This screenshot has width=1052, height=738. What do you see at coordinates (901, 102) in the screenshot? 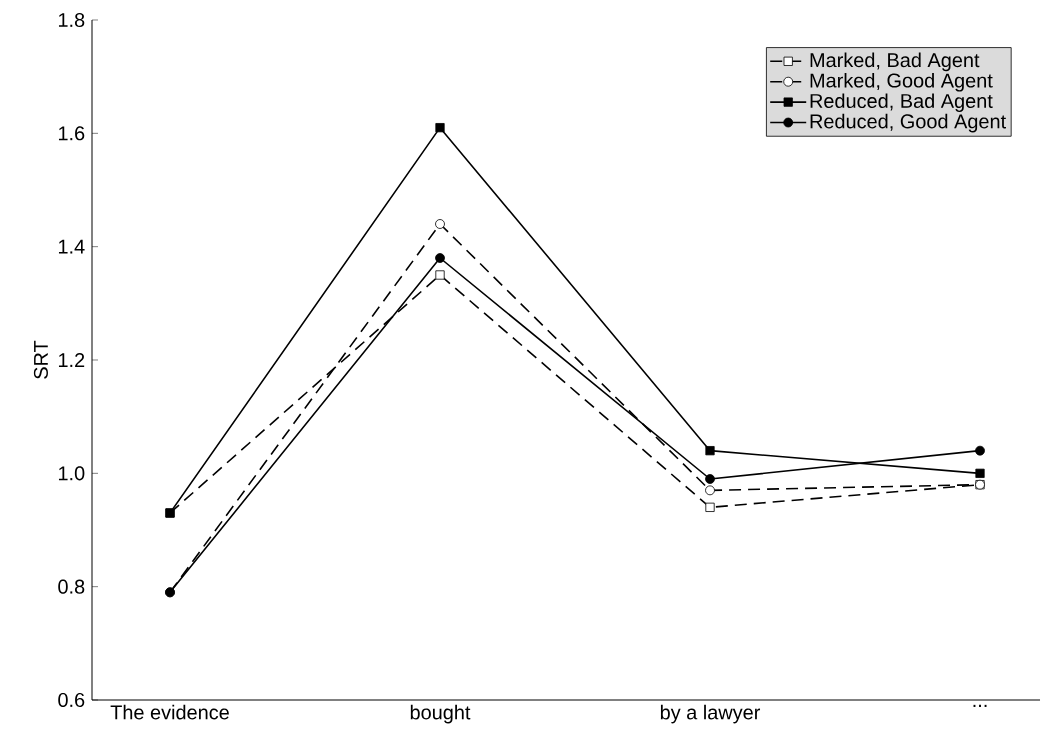
I see `legend-label: Reduced, Bad Agent` at bounding box center [901, 102].